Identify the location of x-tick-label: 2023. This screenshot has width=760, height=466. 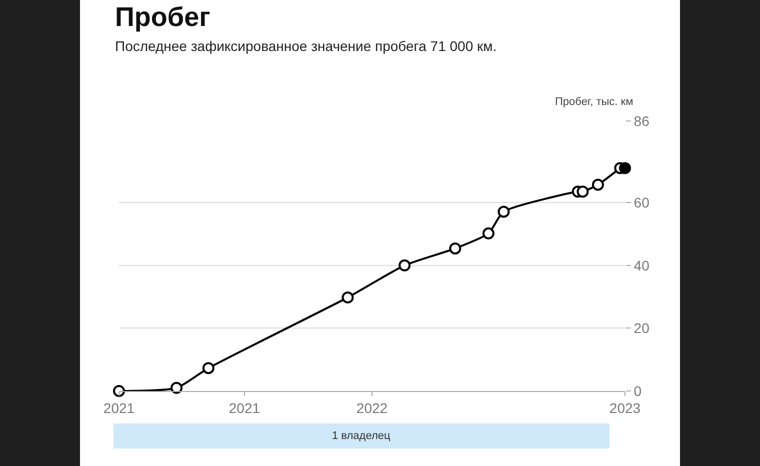
(625, 408).